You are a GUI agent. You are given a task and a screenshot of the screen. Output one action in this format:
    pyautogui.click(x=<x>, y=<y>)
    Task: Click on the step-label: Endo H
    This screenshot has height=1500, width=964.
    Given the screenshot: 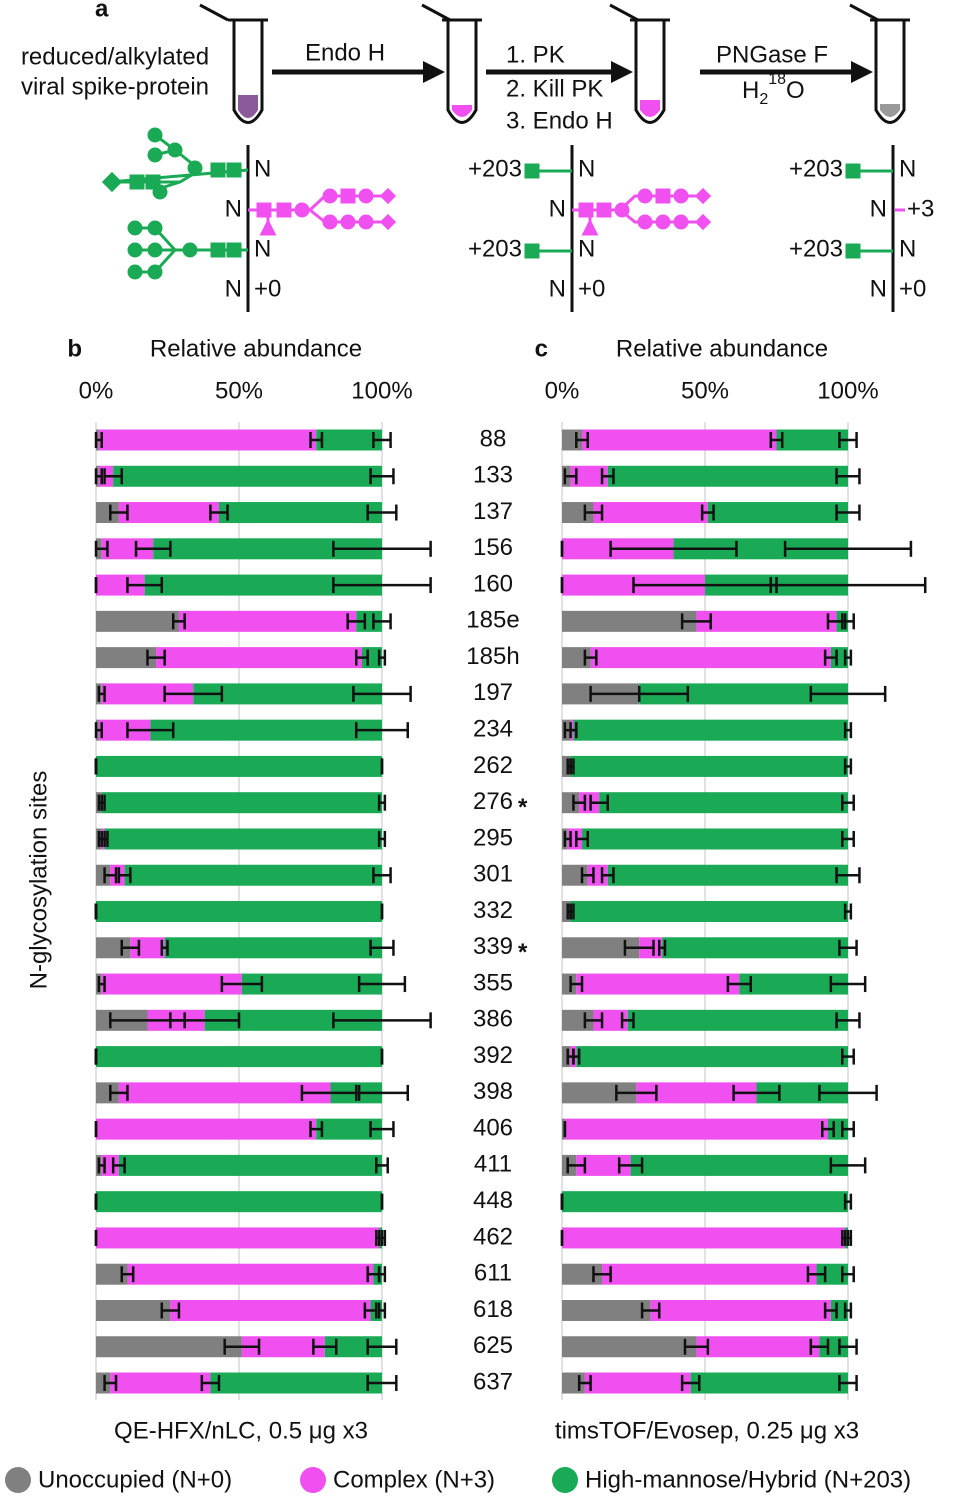 What is the action you would take?
    pyautogui.click(x=345, y=52)
    